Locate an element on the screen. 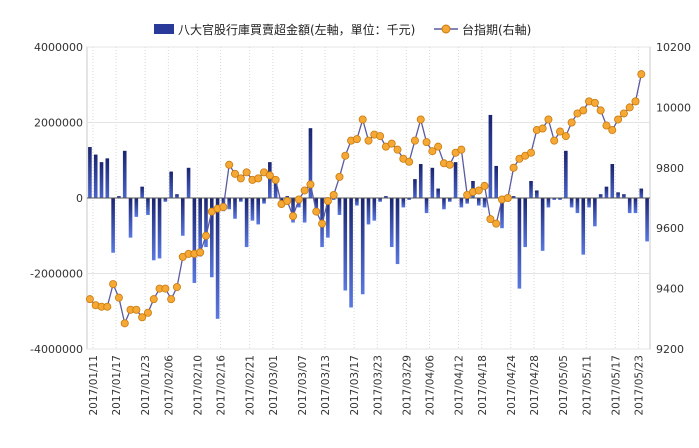 The height and width of the screenshot is (448, 699). right-tick-label: 10000 is located at coordinates (673, 107).